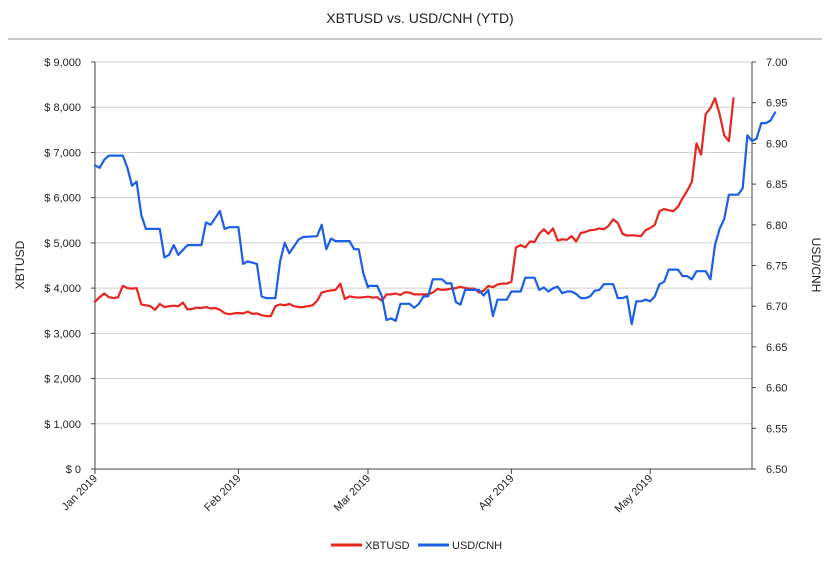  What do you see at coordinates (419, 18) in the screenshot?
I see `chart-title: XBTUSD vs. USD/CNH (YTD)` at bounding box center [419, 18].